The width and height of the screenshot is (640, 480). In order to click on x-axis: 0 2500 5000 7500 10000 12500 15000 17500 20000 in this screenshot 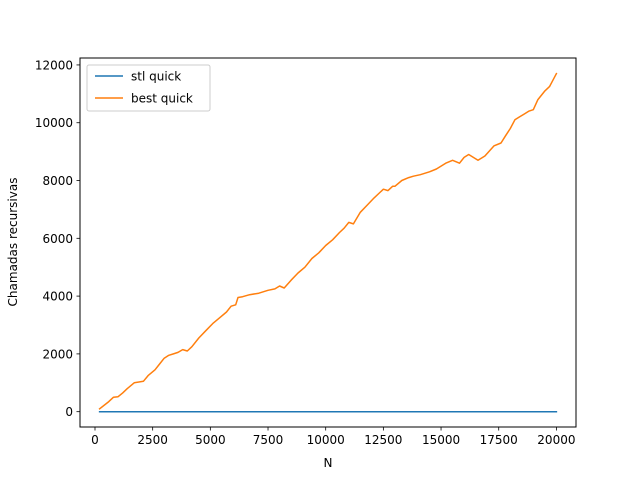, I will do `click(333, 437)`.